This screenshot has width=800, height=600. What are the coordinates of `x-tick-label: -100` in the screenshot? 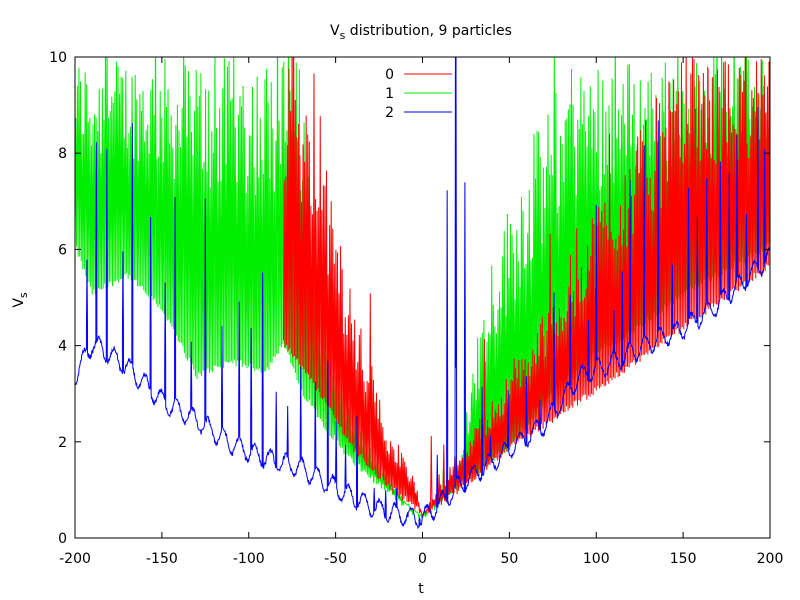 It's located at (249, 559).